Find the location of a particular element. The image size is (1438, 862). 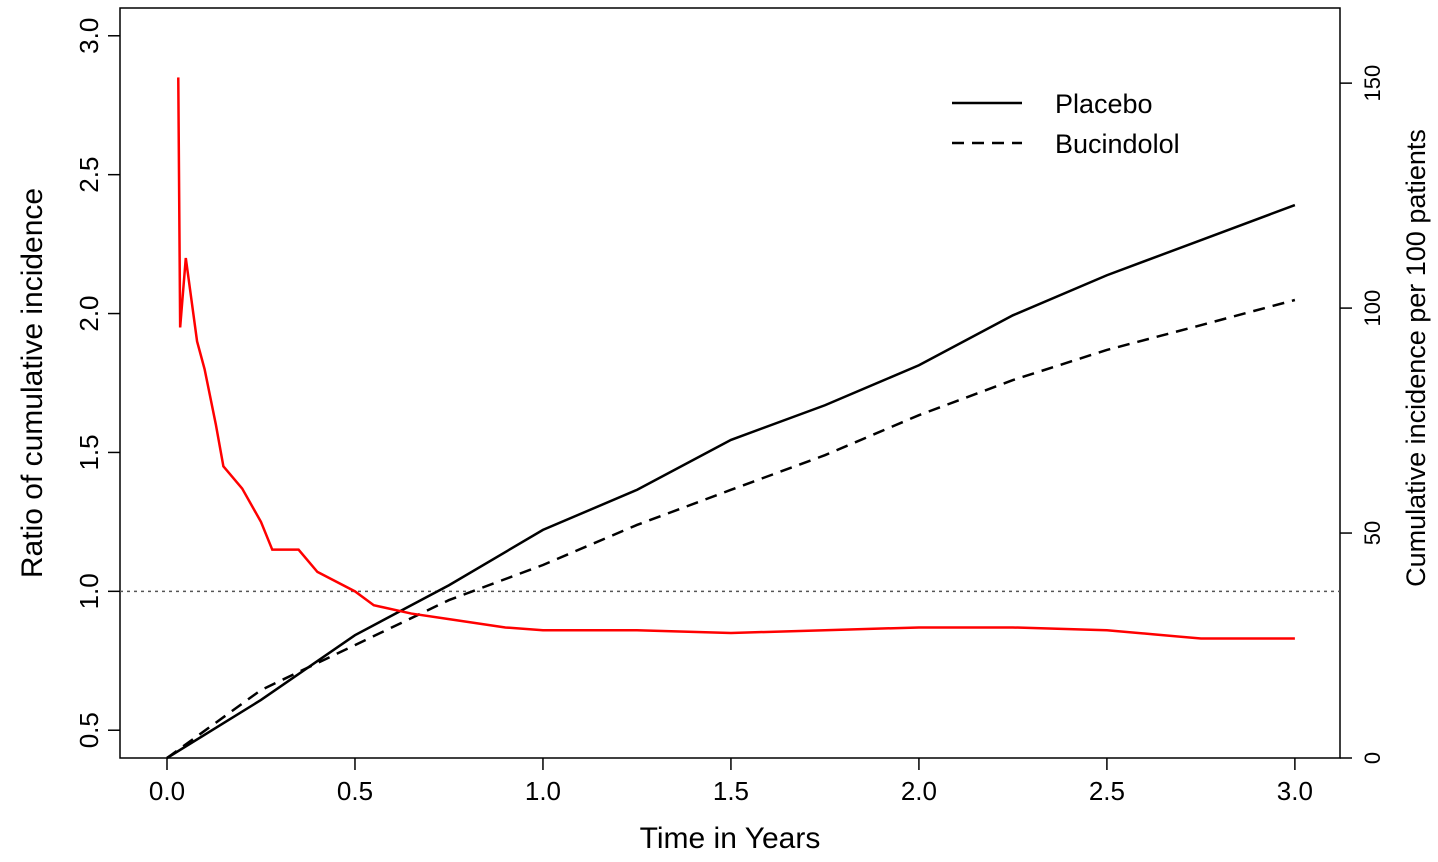

x-tick-label: 3.0 is located at coordinates (1295, 791).